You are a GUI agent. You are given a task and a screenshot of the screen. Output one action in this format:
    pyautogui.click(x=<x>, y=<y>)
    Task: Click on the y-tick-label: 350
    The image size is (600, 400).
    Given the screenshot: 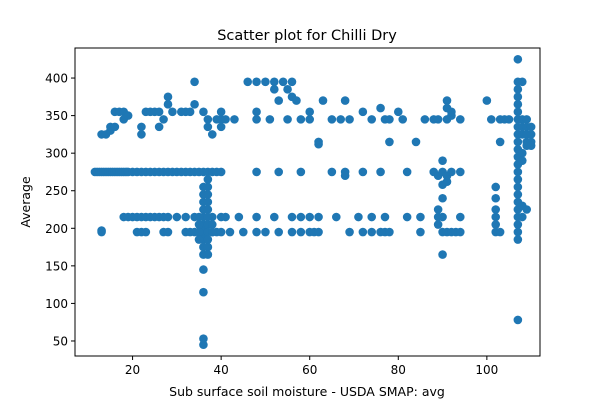 What is the action you would take?
    pyautogui.click(x=56, y=116)
    